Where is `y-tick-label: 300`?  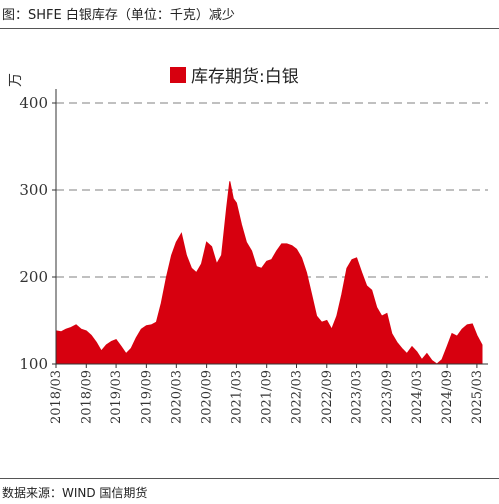
y-tick-label: 300 is located at coordinates (33, 190).